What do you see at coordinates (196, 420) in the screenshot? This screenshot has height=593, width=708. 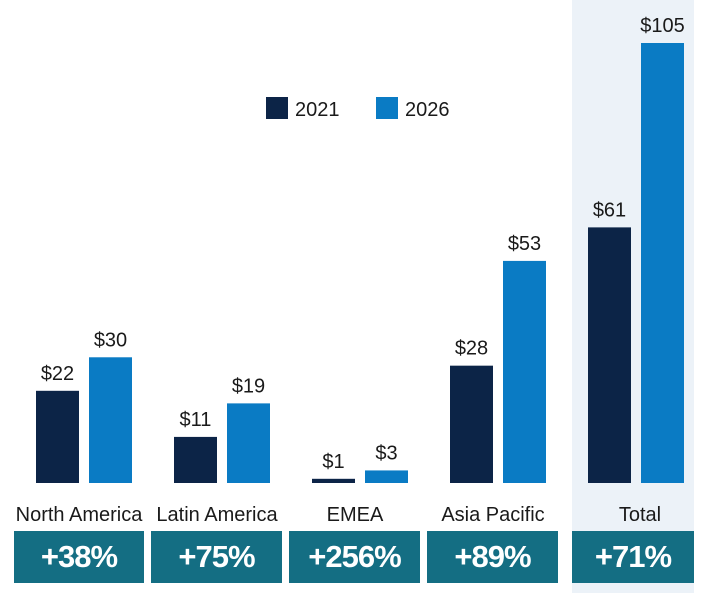 I see `value-label-latin-america-2021: $11` at bounding box center [196, 420].